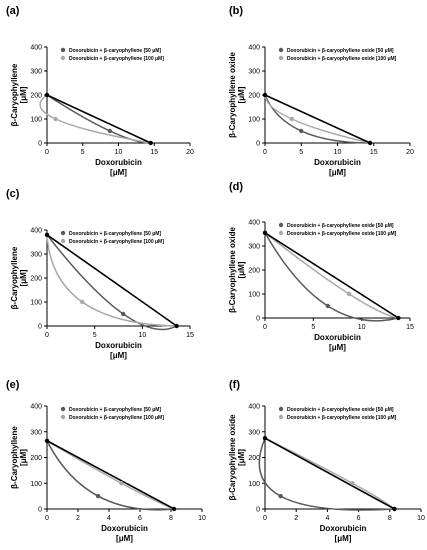 This screenshot has width=427, height=550. I want to click on x-tick-label: 20, so click(190, 152).